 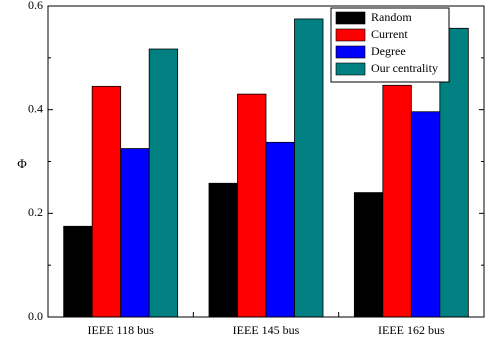 I want to click on x-tick-label: IEEE 145 bus, so click(x=266, y=330).